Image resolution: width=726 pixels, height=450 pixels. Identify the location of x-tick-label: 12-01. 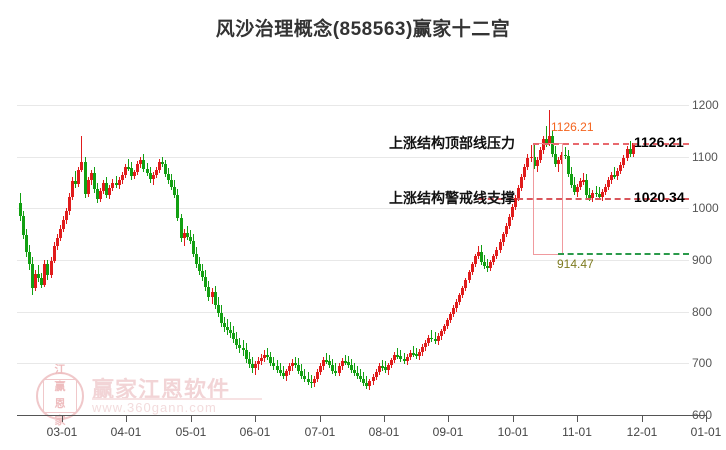
(642, 432).